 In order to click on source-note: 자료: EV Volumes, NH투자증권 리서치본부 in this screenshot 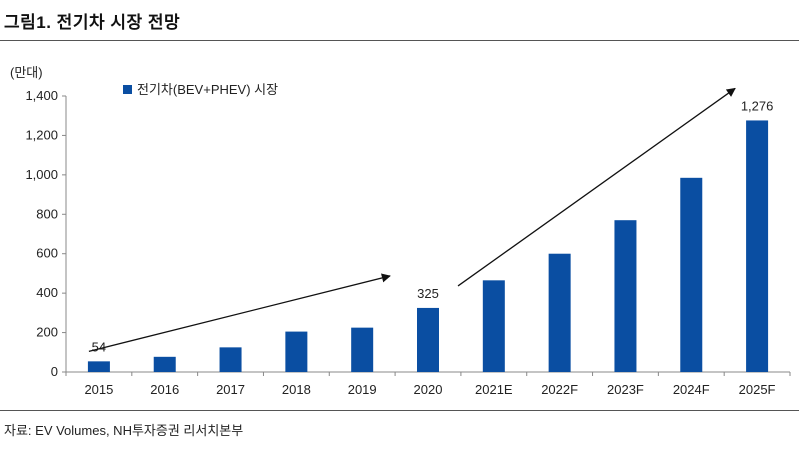, I will do `click(124, 430)`.